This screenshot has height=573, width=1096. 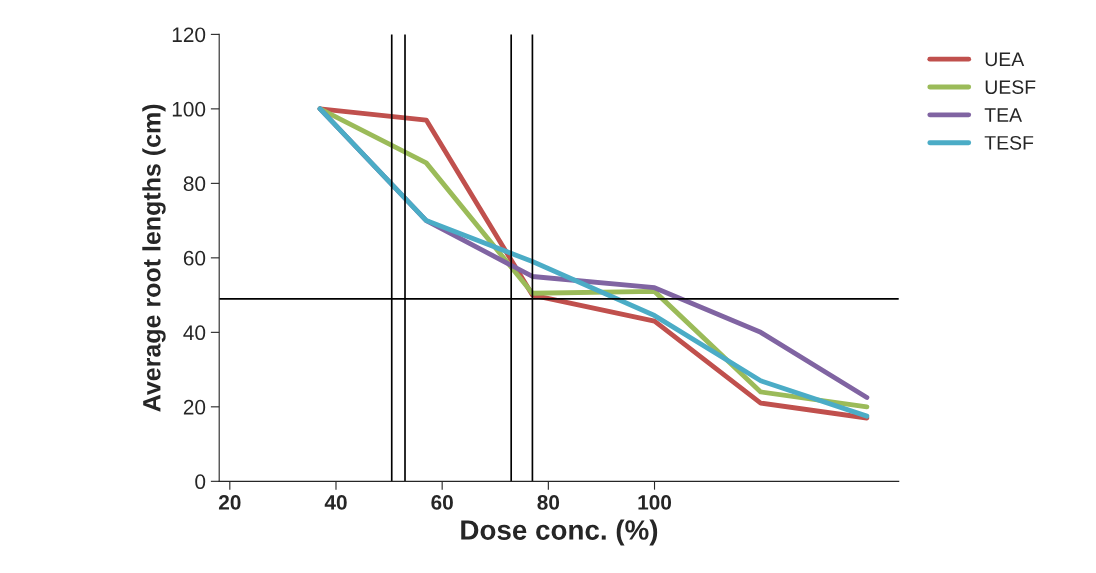 I want to click on y-tick-label: 40, so click(x=194, y=333).